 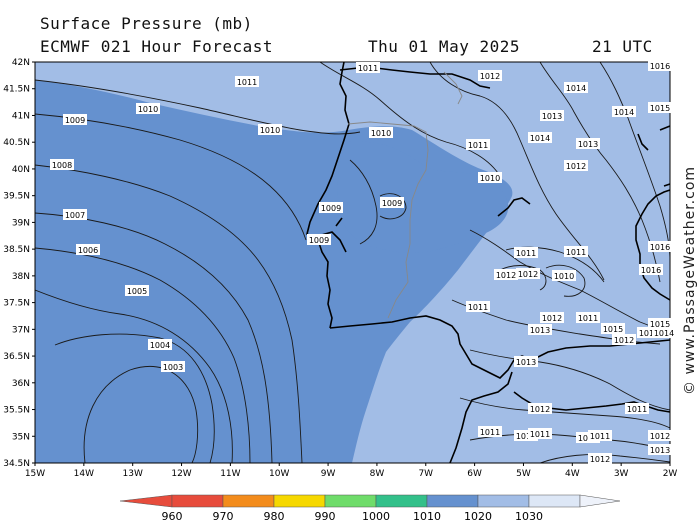 What do you see at coordinates (16, 464) in the screenshot?
I see `lat-label: 34.5N` at bounding box center [16, 464].